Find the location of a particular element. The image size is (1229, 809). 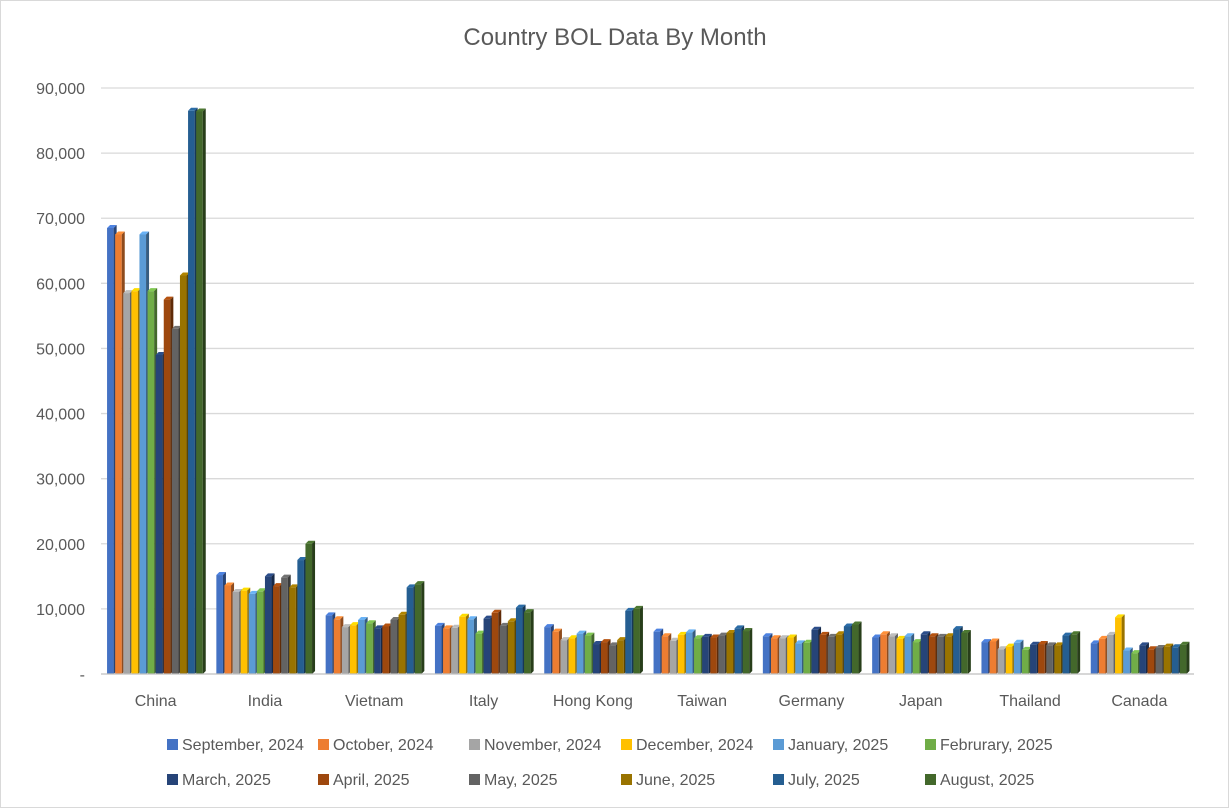

legend-item: June, 2025 is located at coordinates (668, 780).